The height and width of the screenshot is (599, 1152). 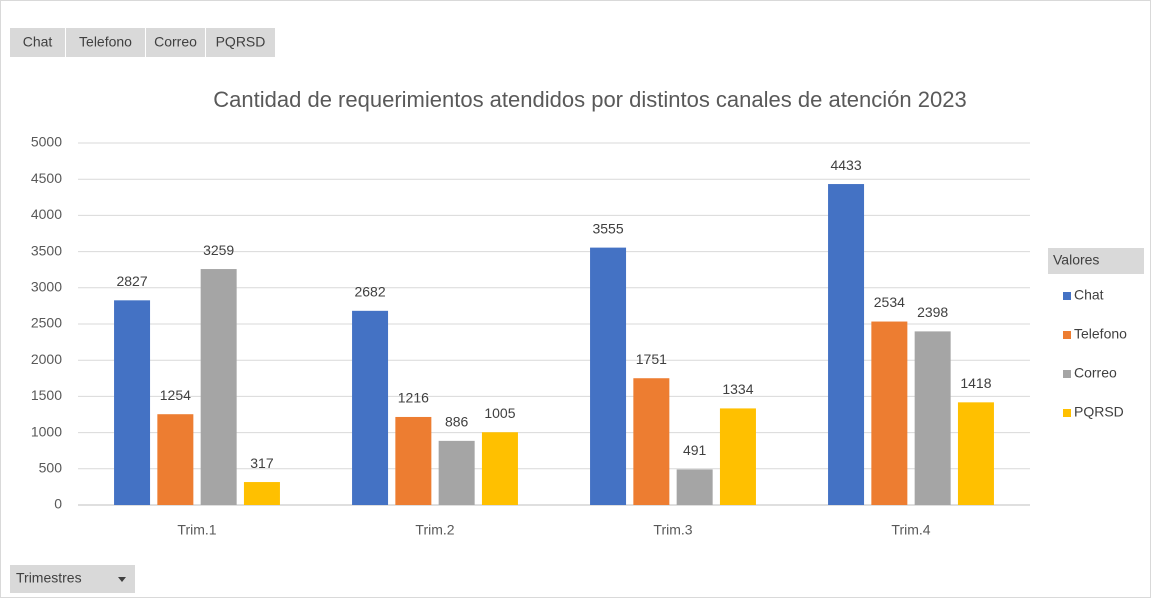 I want to click on field-button-label: PQRSD, so click(x=241, y=42).